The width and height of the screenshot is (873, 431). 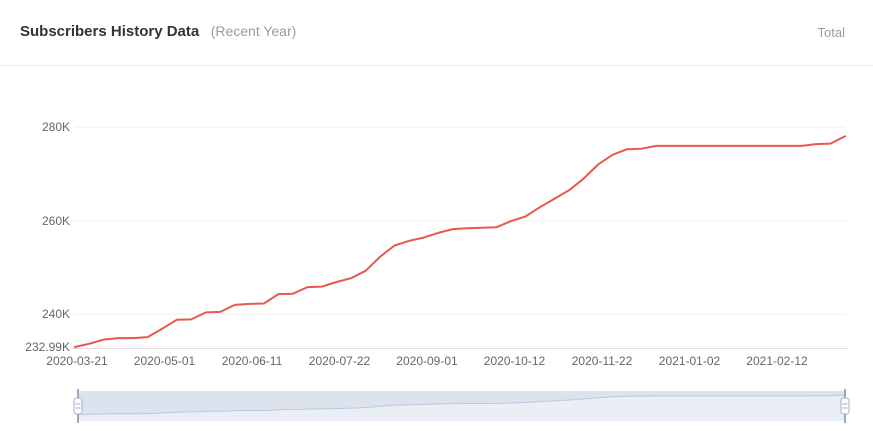 I want to click on page-title: Subscribers History Data (Recent Year), so click(x=158, y=32).